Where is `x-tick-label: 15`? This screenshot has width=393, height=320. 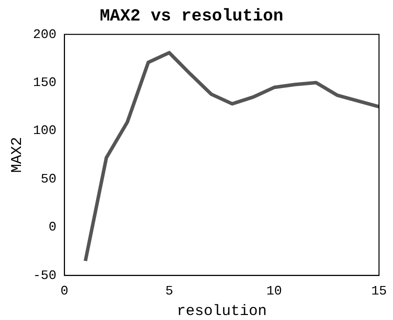 x-tick-label: 15 is located at coordinates (379, 291).